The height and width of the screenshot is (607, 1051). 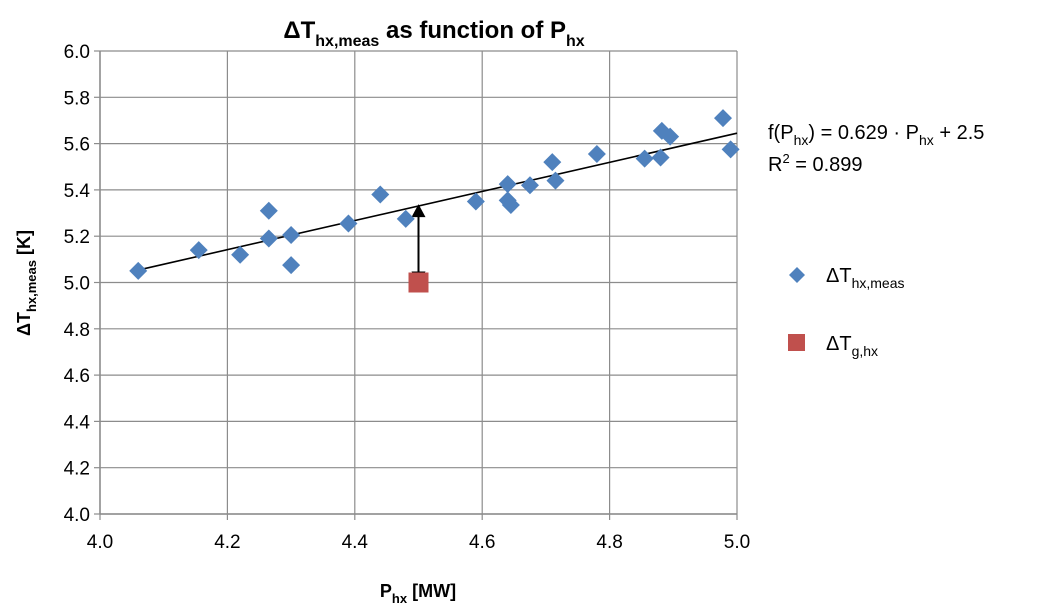 What do you see at coordinates (227, 542) in the screenshot?
I see `x-tick-label: 4.2` at bounding box center [227, 542].